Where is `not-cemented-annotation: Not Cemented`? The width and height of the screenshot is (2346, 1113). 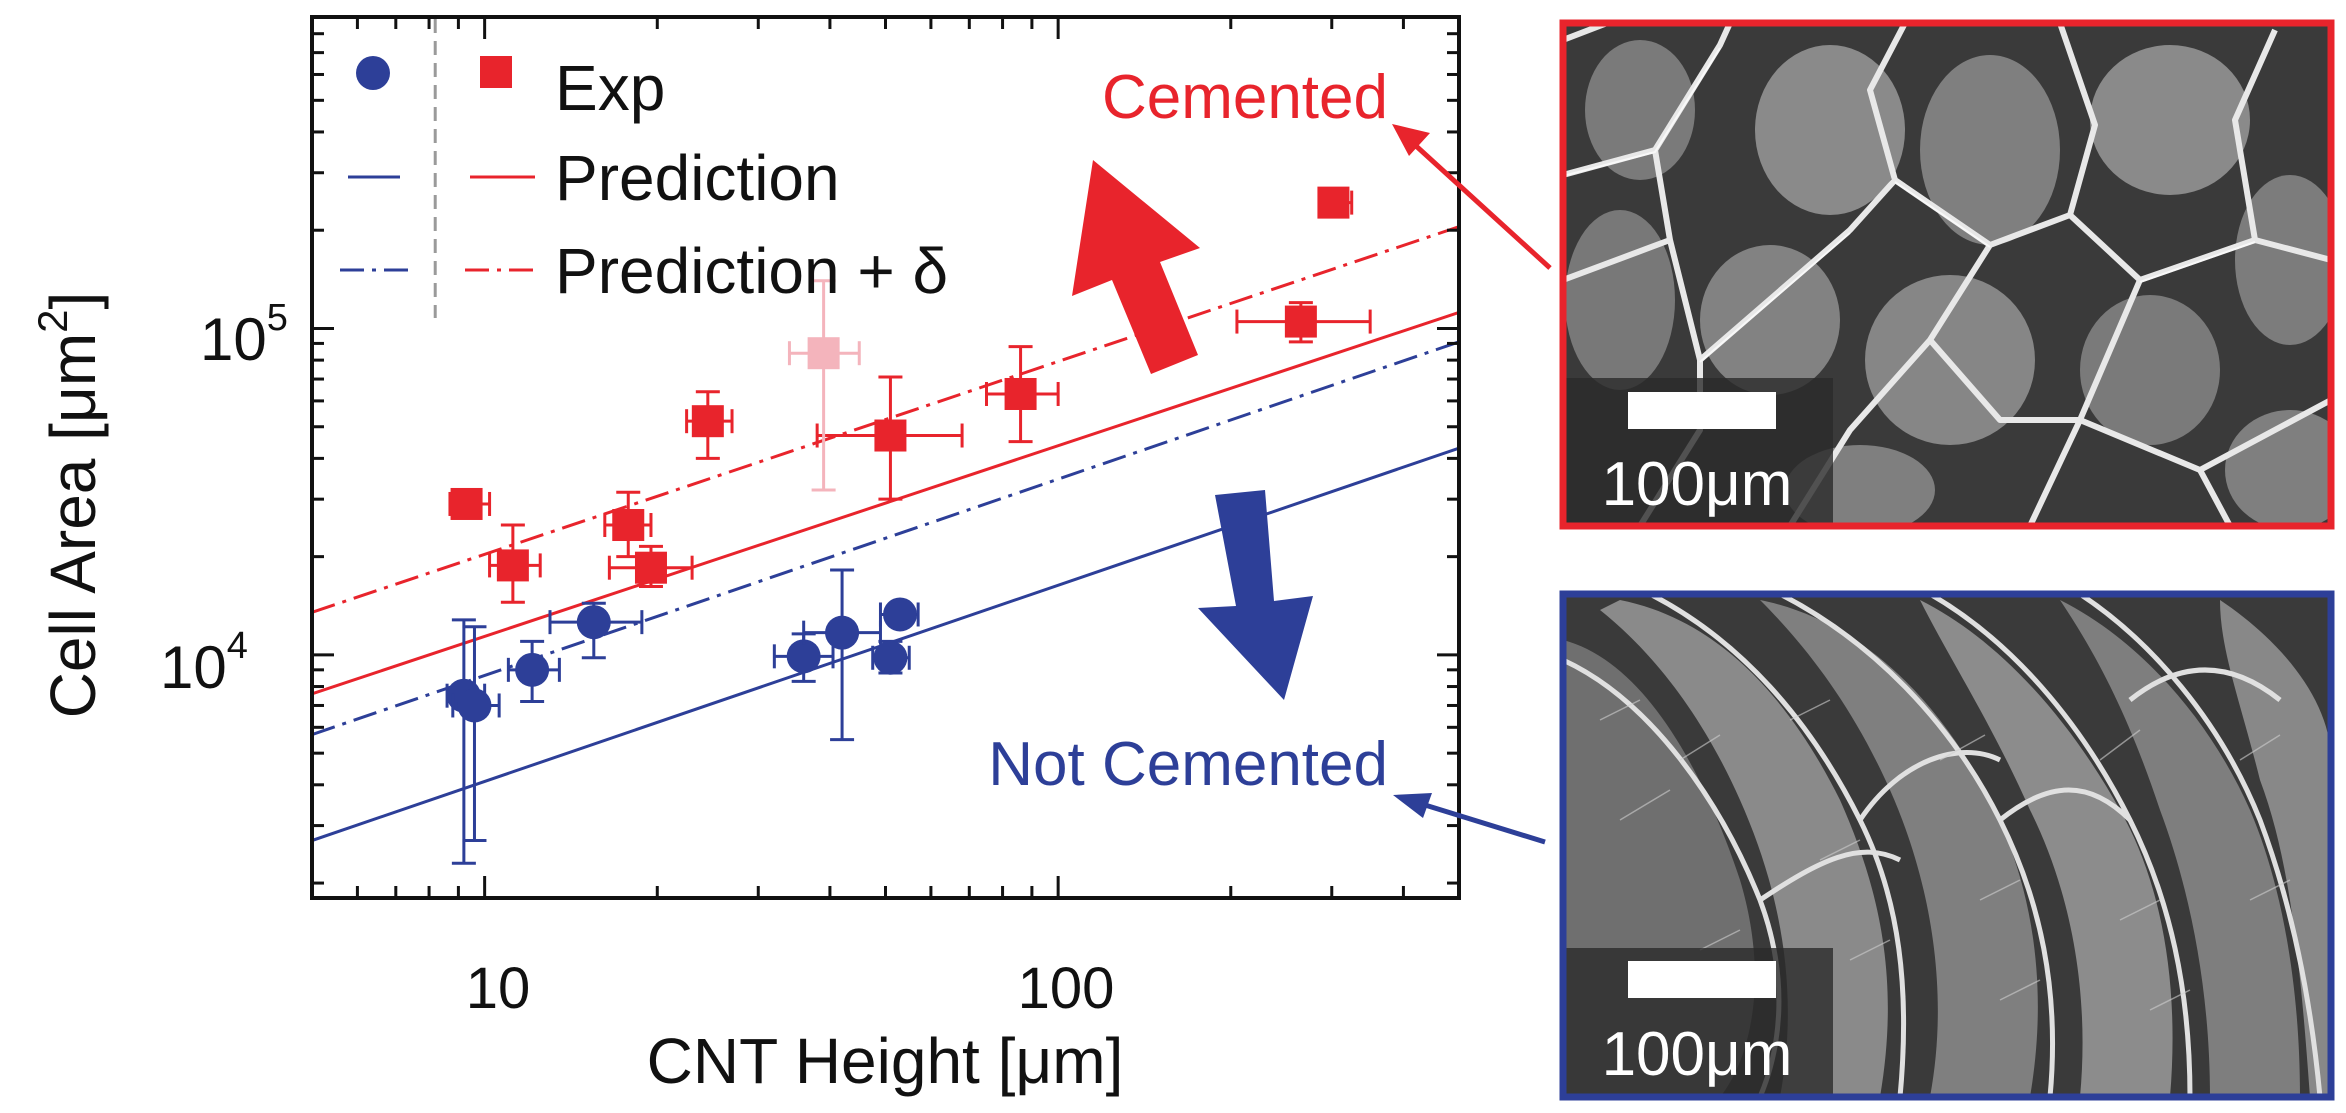 not-cemented-annotation: Not Cemented is located at coordinates (1188, 764).